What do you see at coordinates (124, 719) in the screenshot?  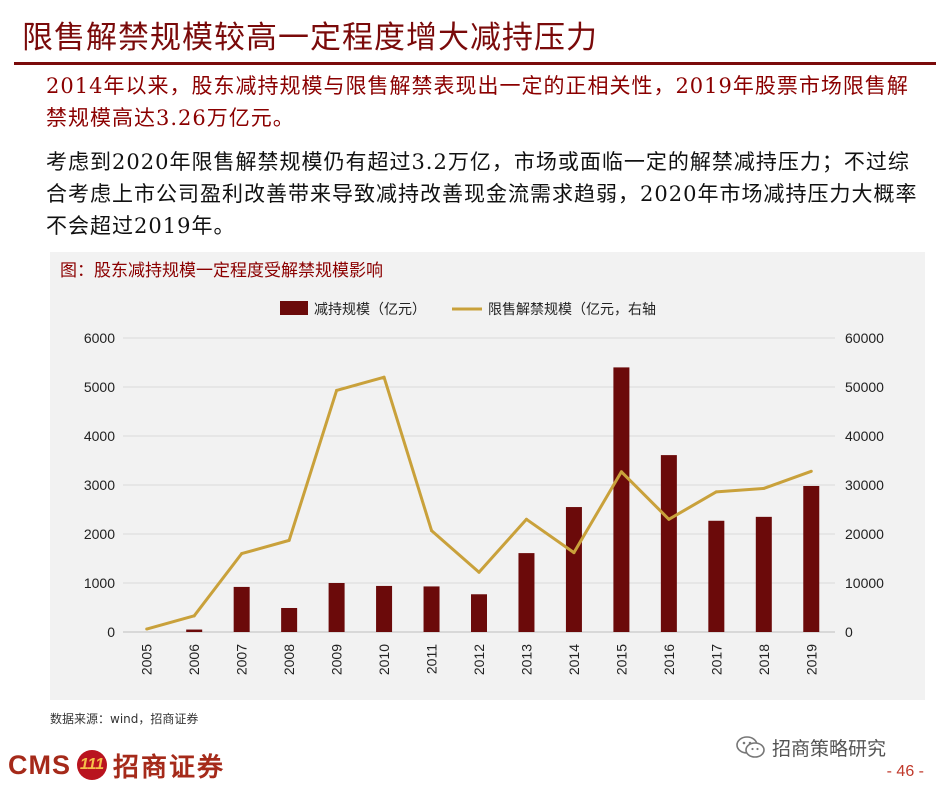 I see `data-source: 数据来源：wind，招商证券` at bounding box center [124, 719].